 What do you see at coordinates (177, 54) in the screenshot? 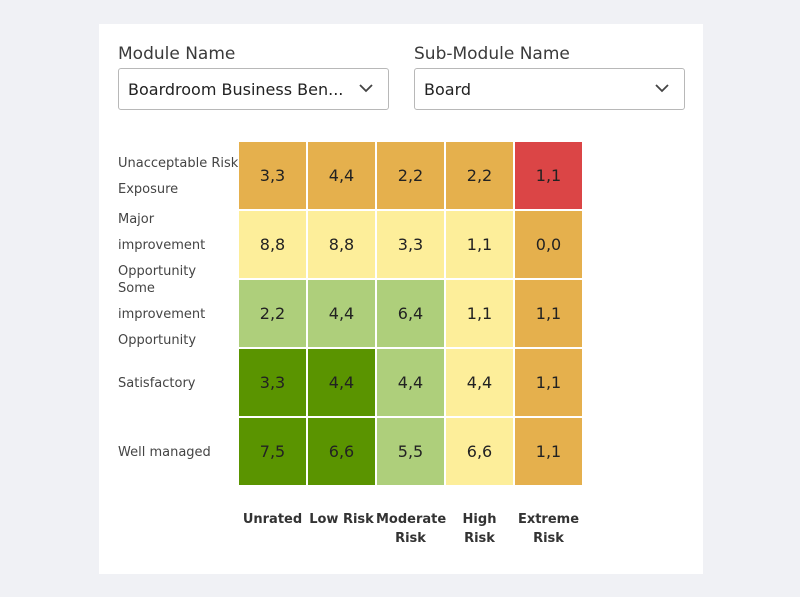
I see `module-name-label: Module Name` at bounding box center [177, 54].